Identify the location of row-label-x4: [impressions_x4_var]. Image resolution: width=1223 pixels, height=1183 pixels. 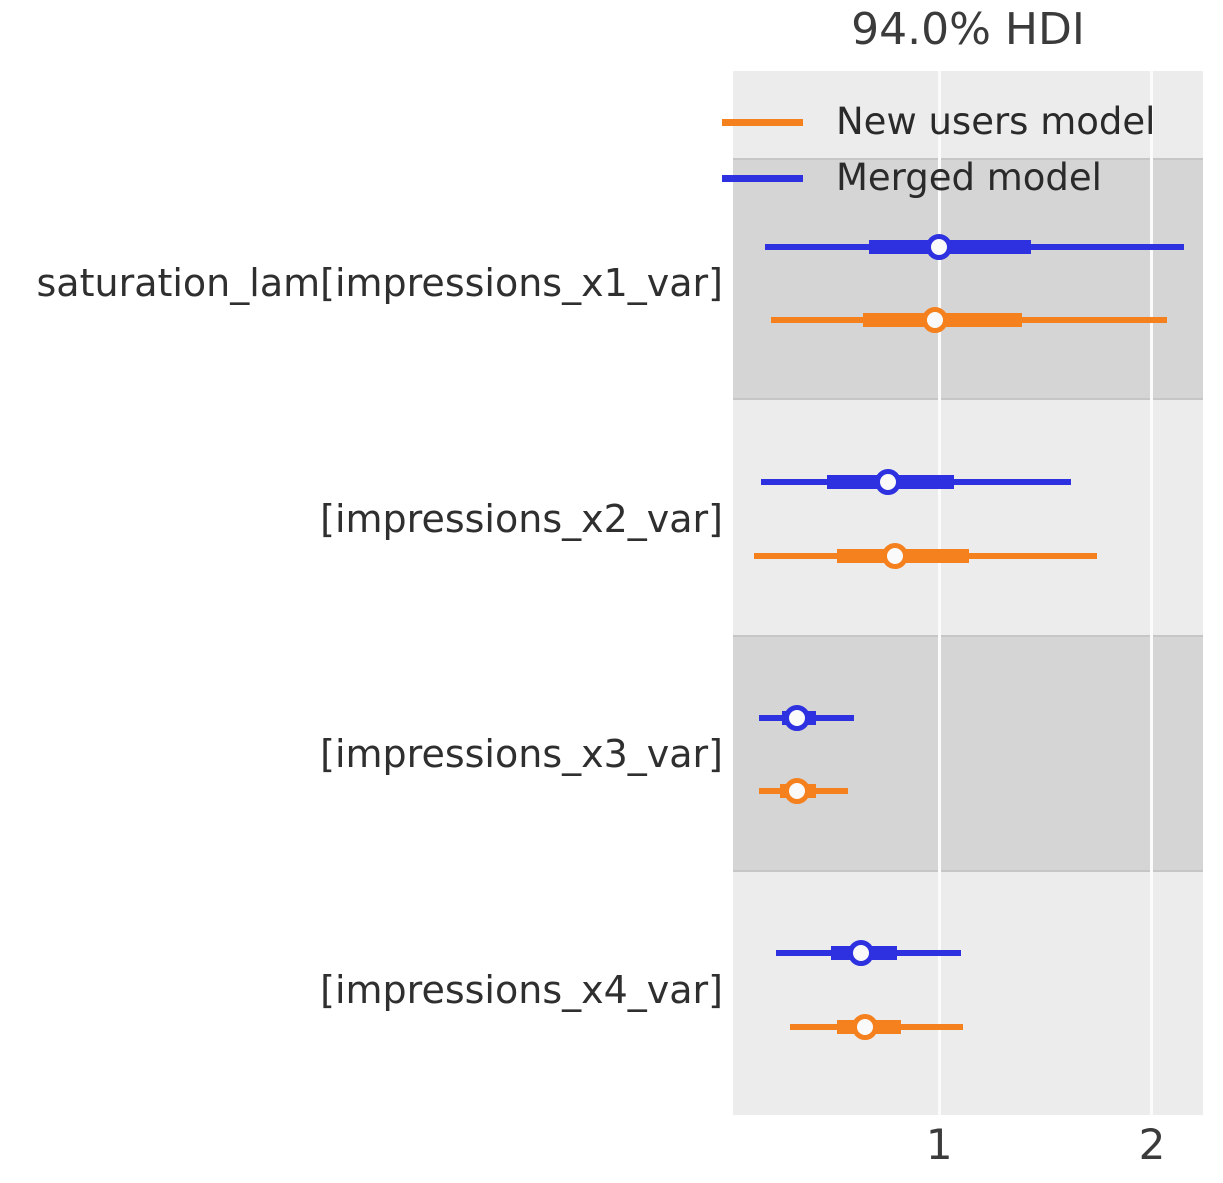
(521, 990).